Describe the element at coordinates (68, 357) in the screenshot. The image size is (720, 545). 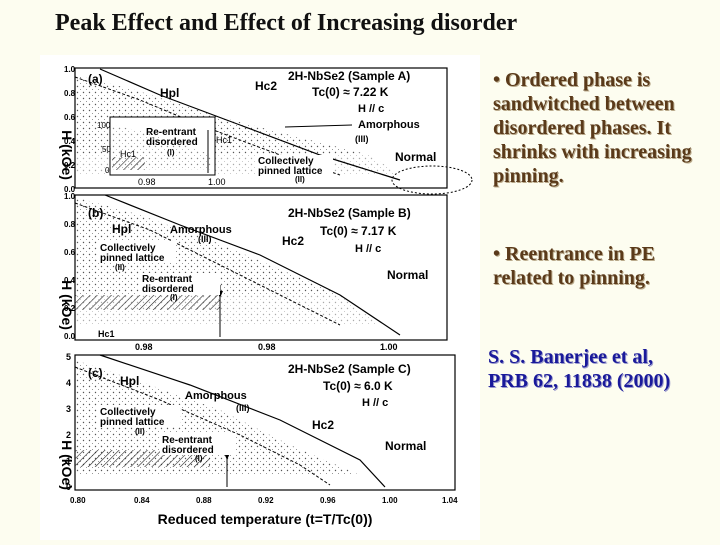
I see `ytick-c-5: 5` at that location.